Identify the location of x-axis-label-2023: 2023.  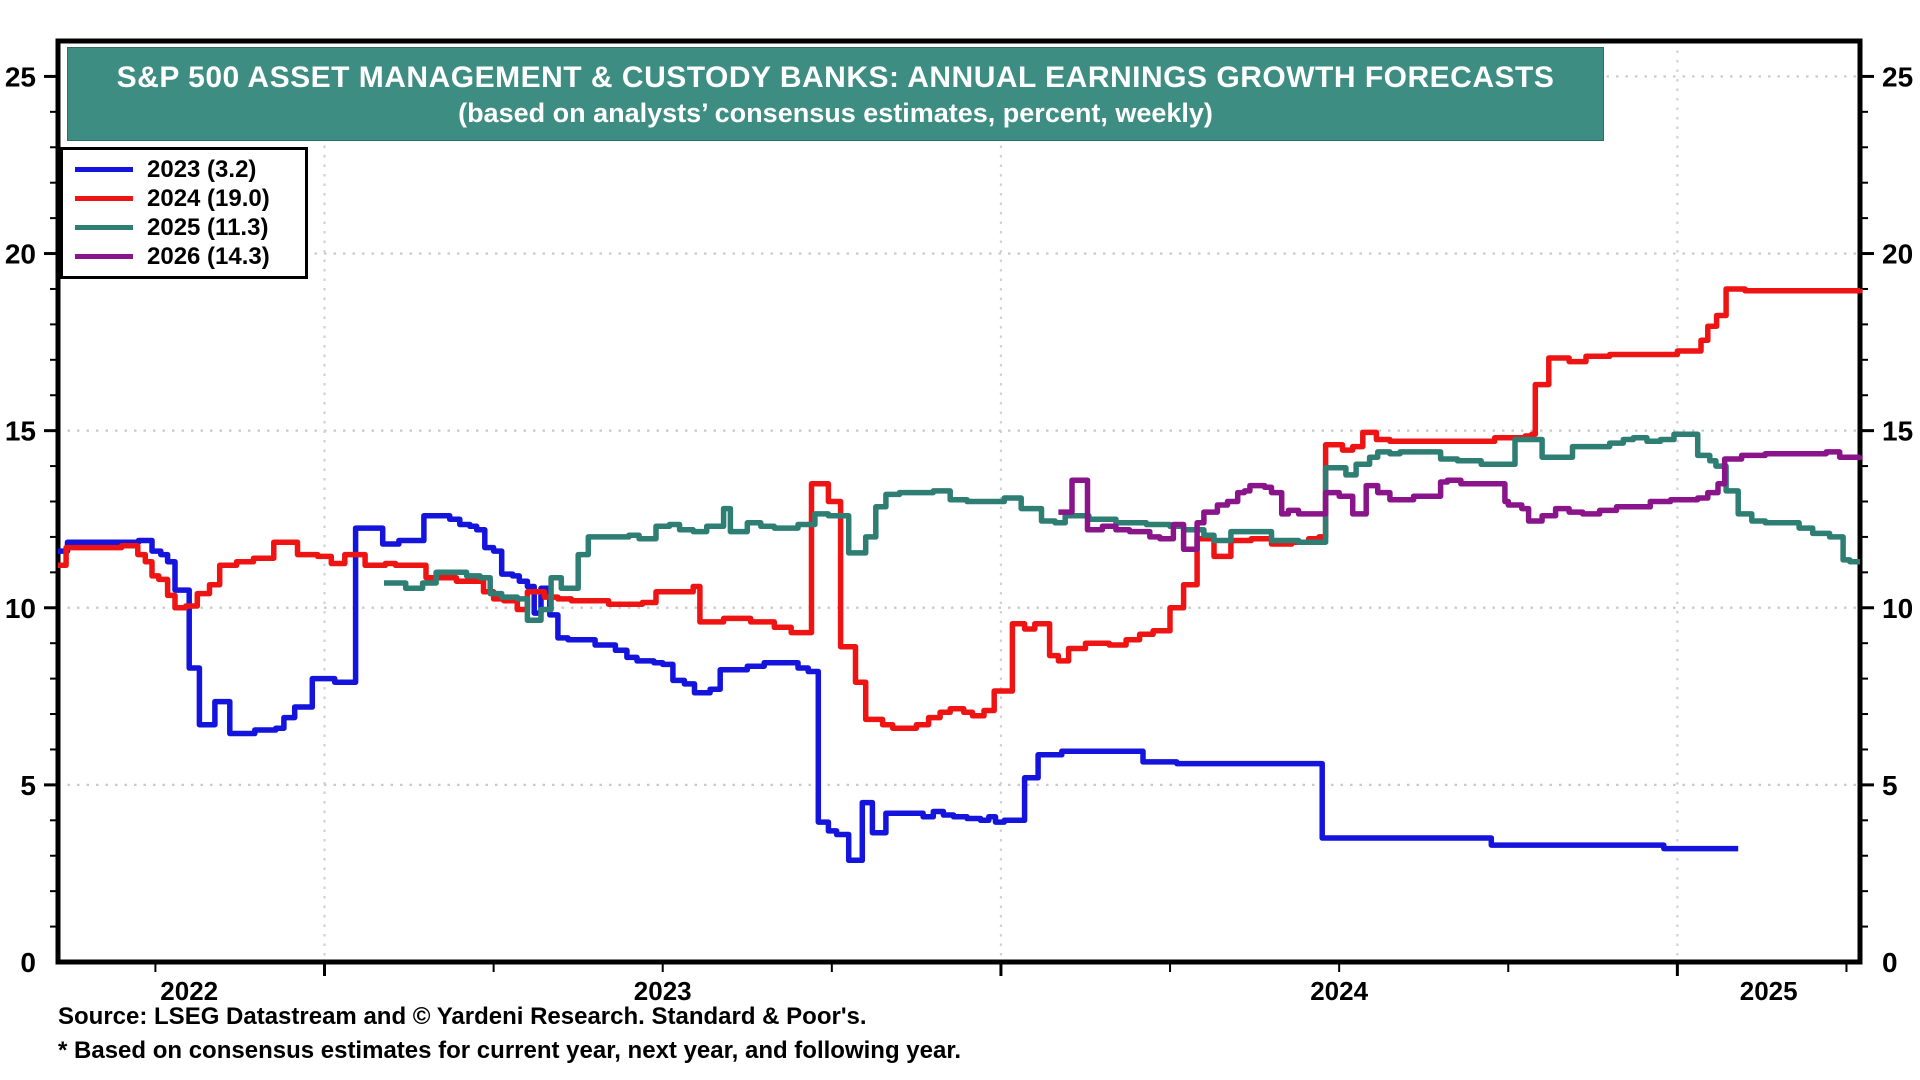
(663, 991).